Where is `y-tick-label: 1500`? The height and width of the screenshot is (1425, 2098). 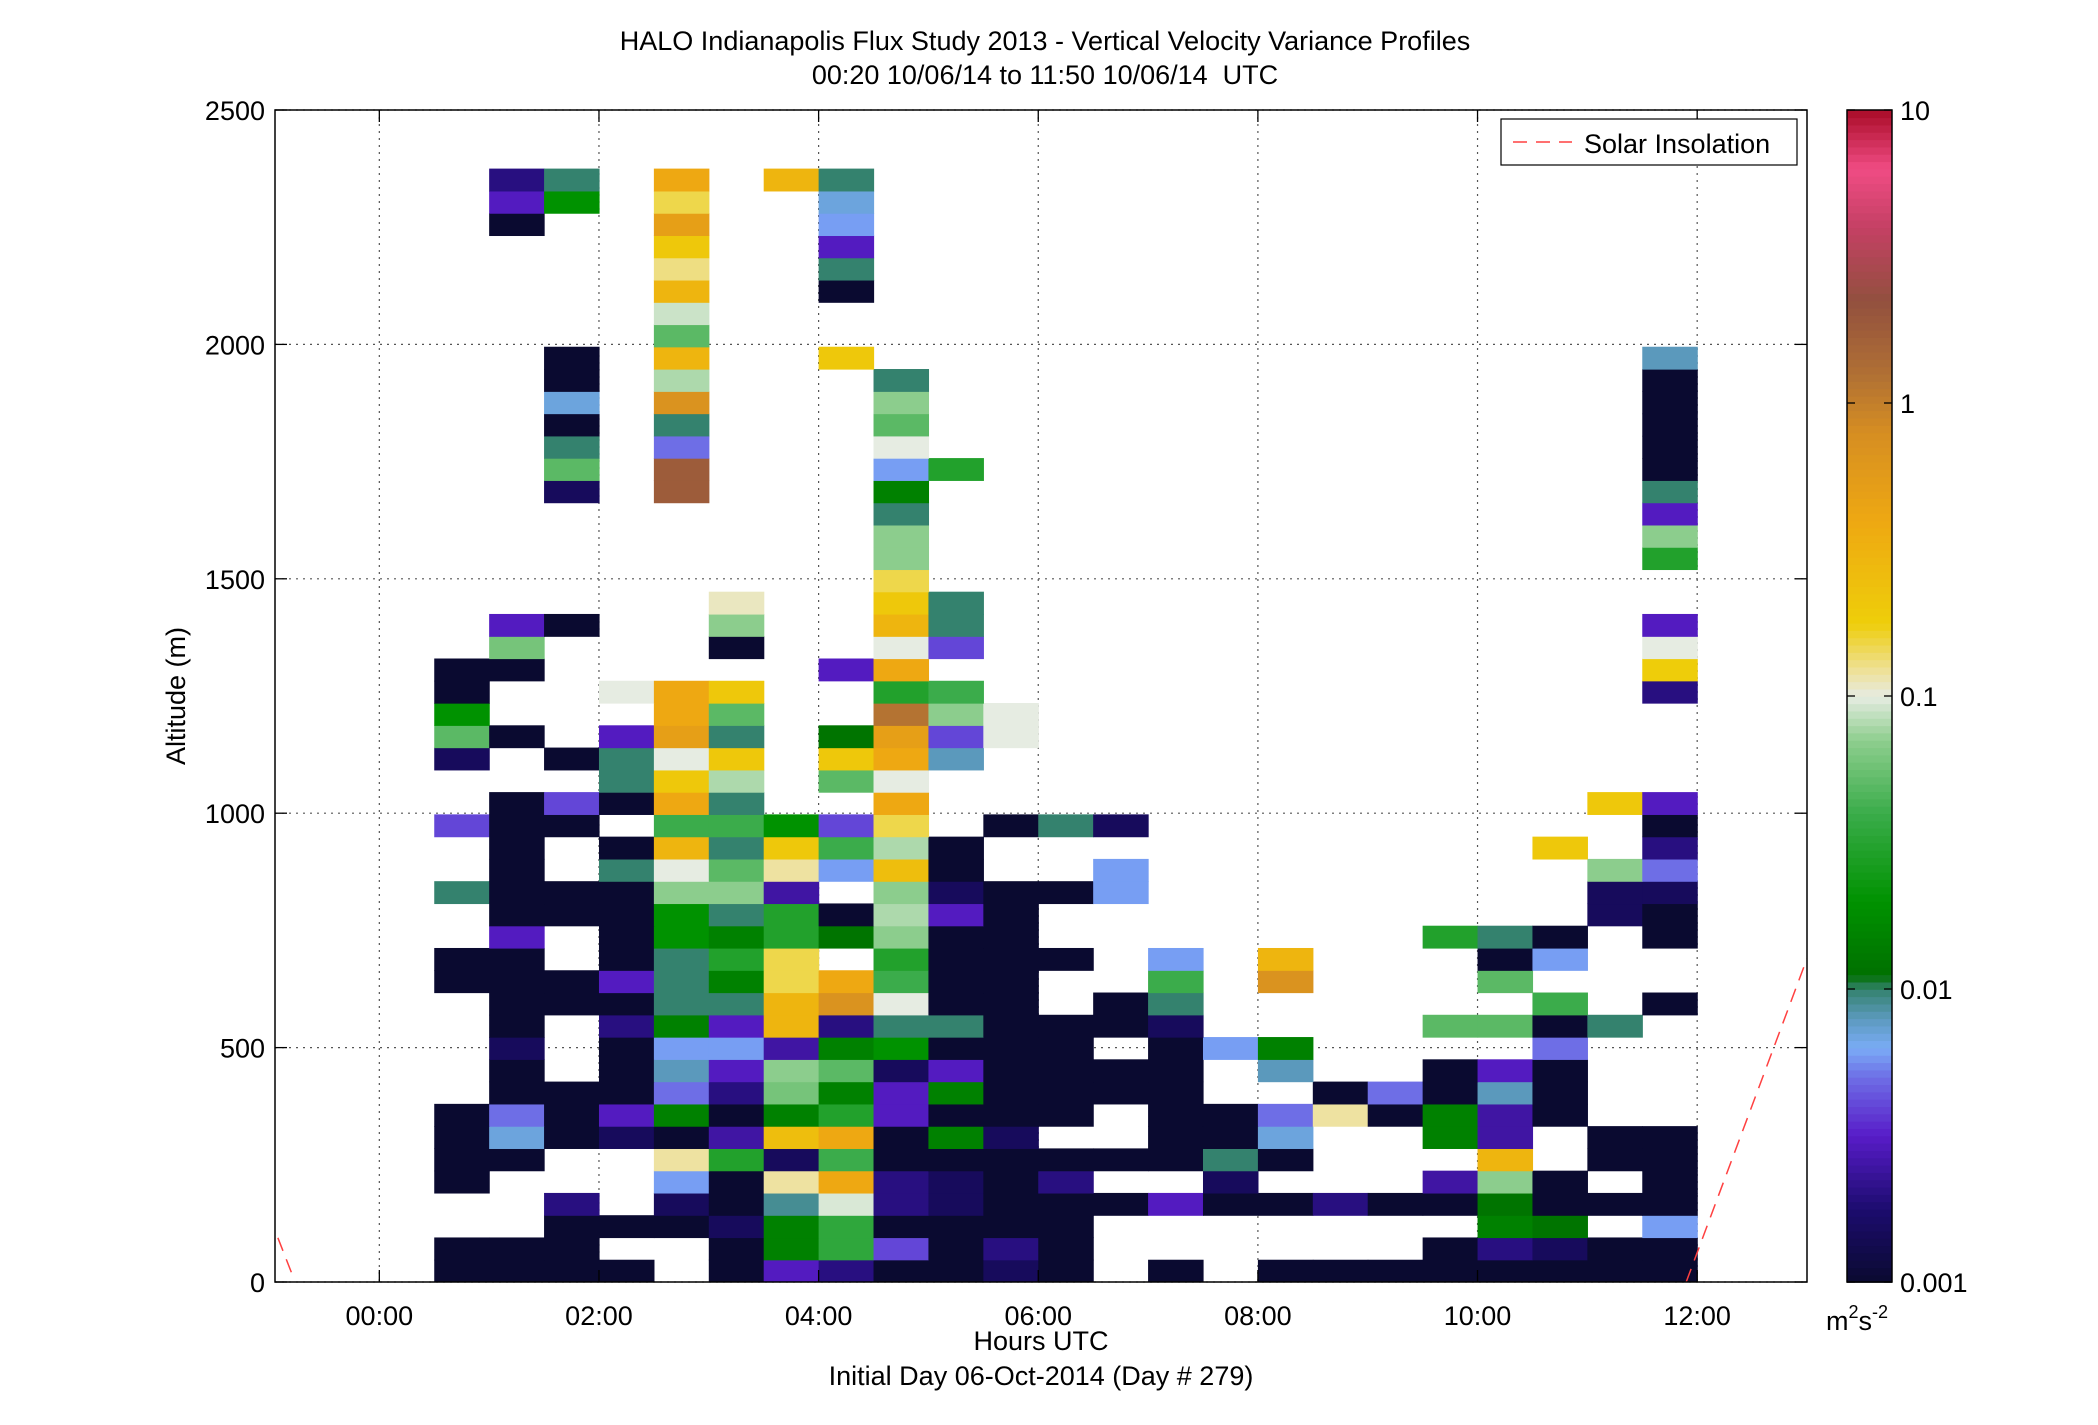
y-tick-label: 1500 is located at coordinates (235, 580).